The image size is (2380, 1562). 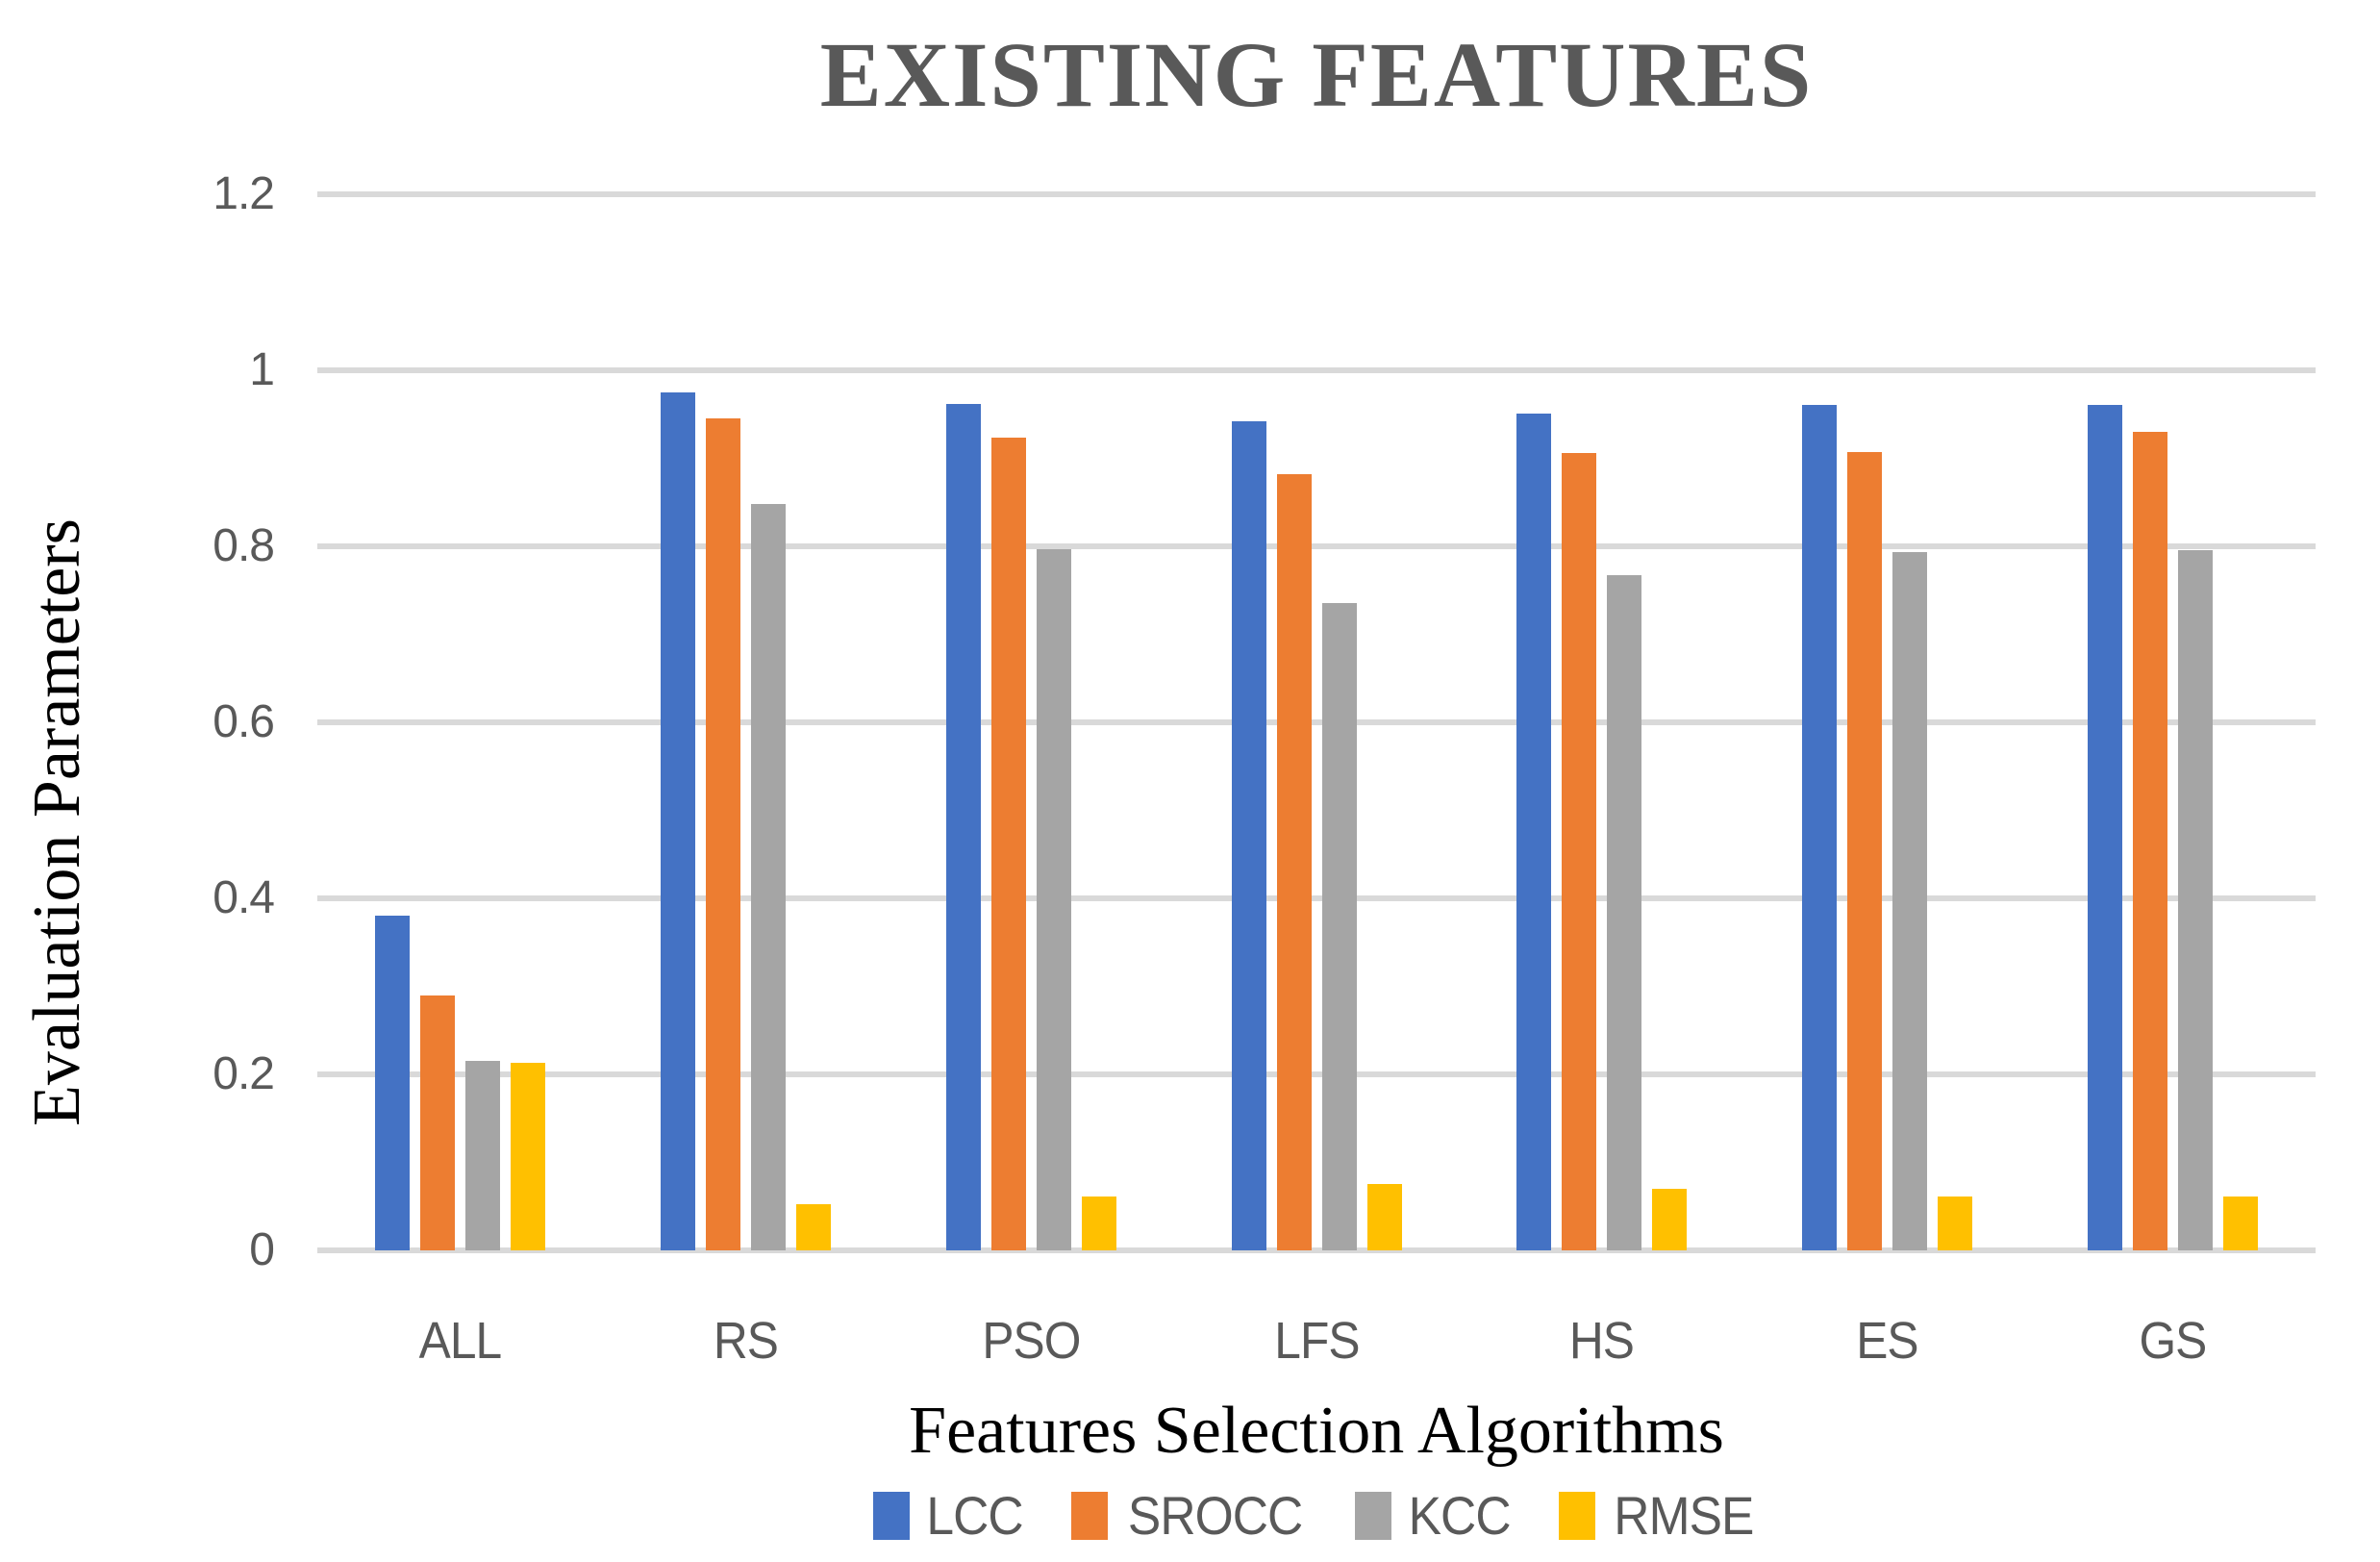 What do you see at coordinates (262, 370) in the screenshot?
I see `y-tick-label-1: 1` at bounding box center [262, 370].